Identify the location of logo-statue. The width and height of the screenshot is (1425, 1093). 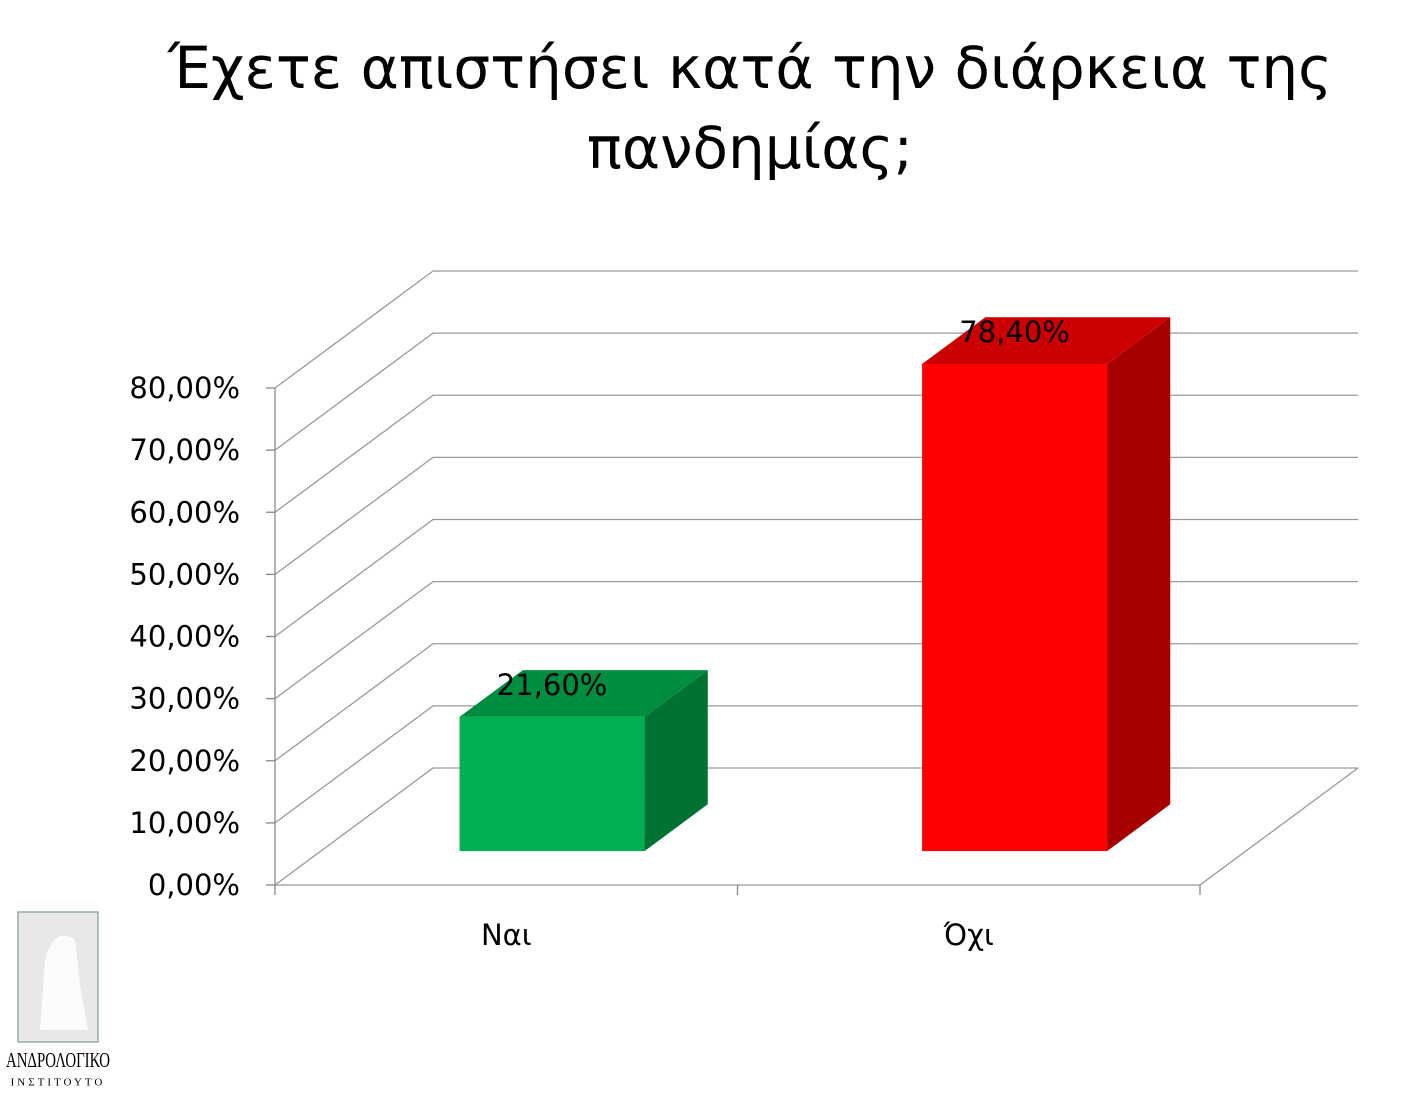
(64, 982).